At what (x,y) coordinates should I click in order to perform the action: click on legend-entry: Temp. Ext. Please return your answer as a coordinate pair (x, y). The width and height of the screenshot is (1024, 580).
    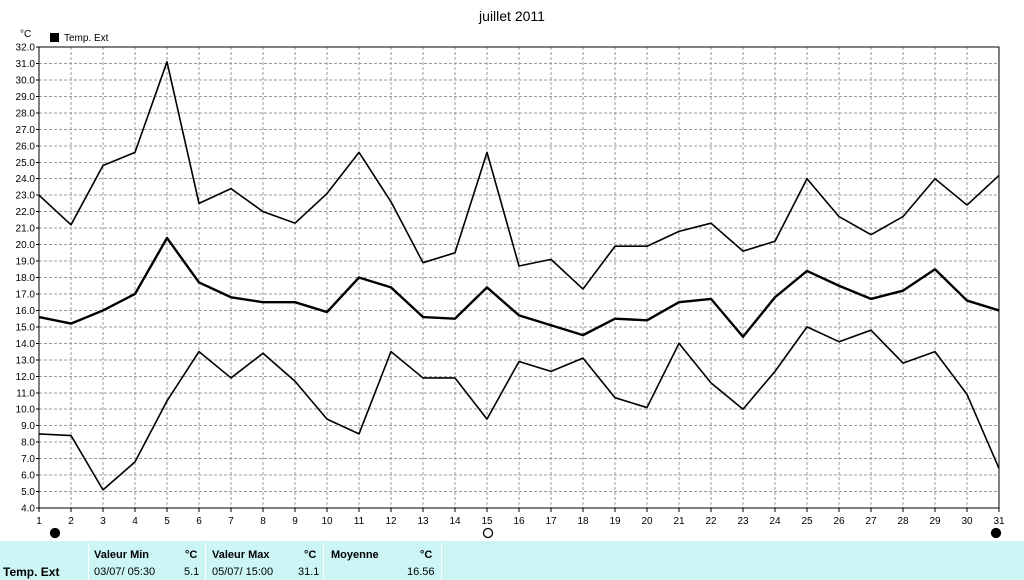
    Looking at the image, I should click on (86, 38).